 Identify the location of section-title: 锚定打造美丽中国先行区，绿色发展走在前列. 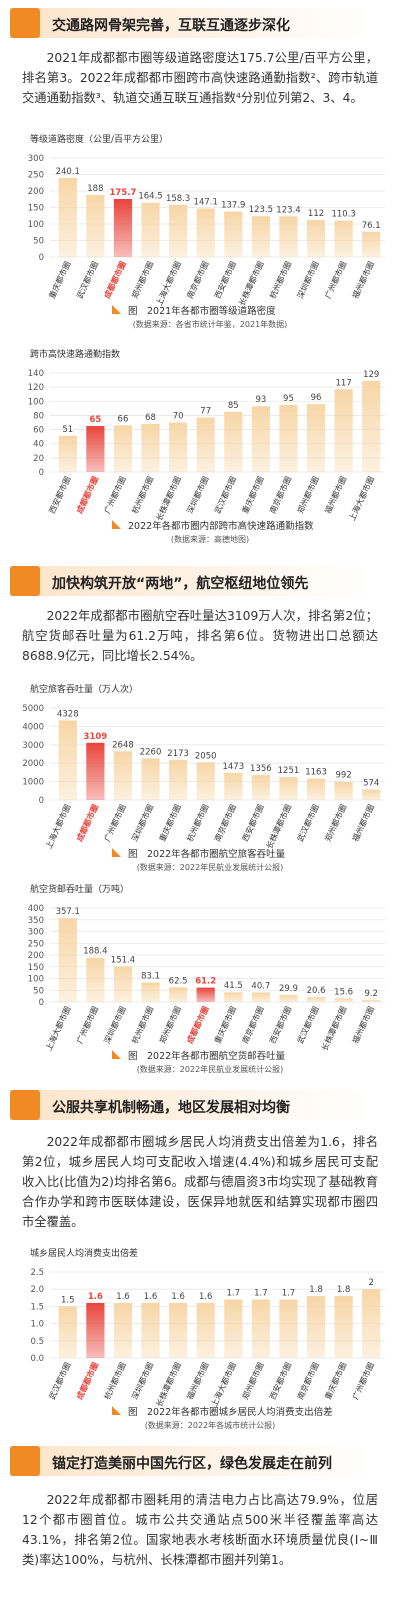
(192, 1464).